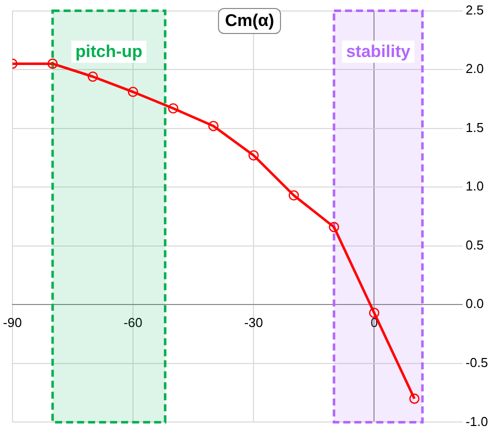 This screenshot has width=495, height=433. I want to click on y-tick-label: 0.0, so click(475, 304).